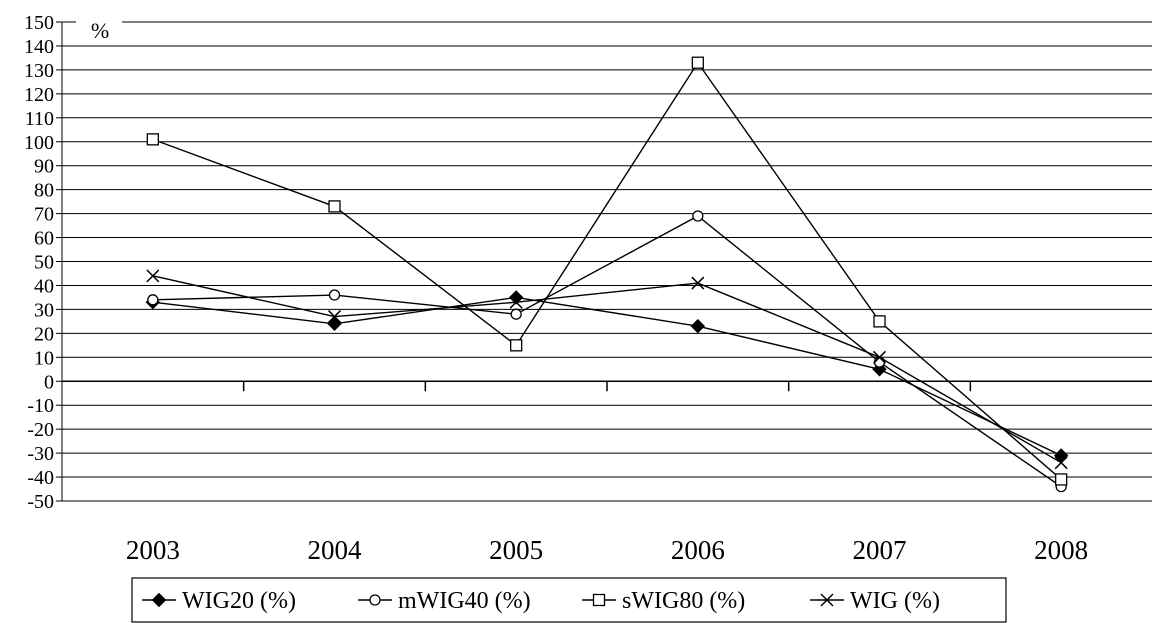 The image size is (1159, 623). I want to click on y-tick-label: 140, so click(39, 47).